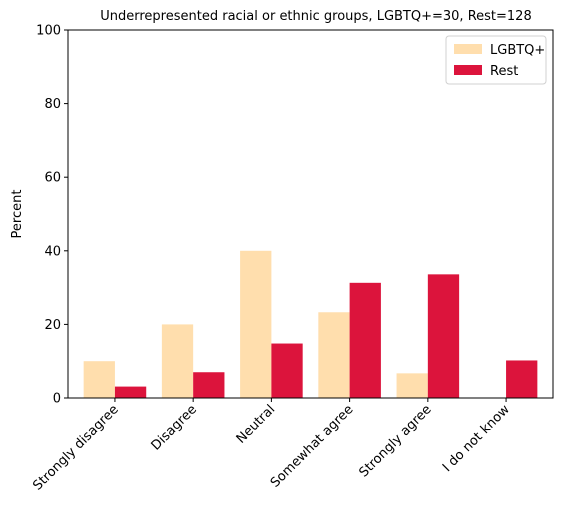 The width and height of the screenshot is (571, 514). Describe the element at coordinates (476, 438) in the screenshot. I see `x-tick-label: I do not know` at that location.